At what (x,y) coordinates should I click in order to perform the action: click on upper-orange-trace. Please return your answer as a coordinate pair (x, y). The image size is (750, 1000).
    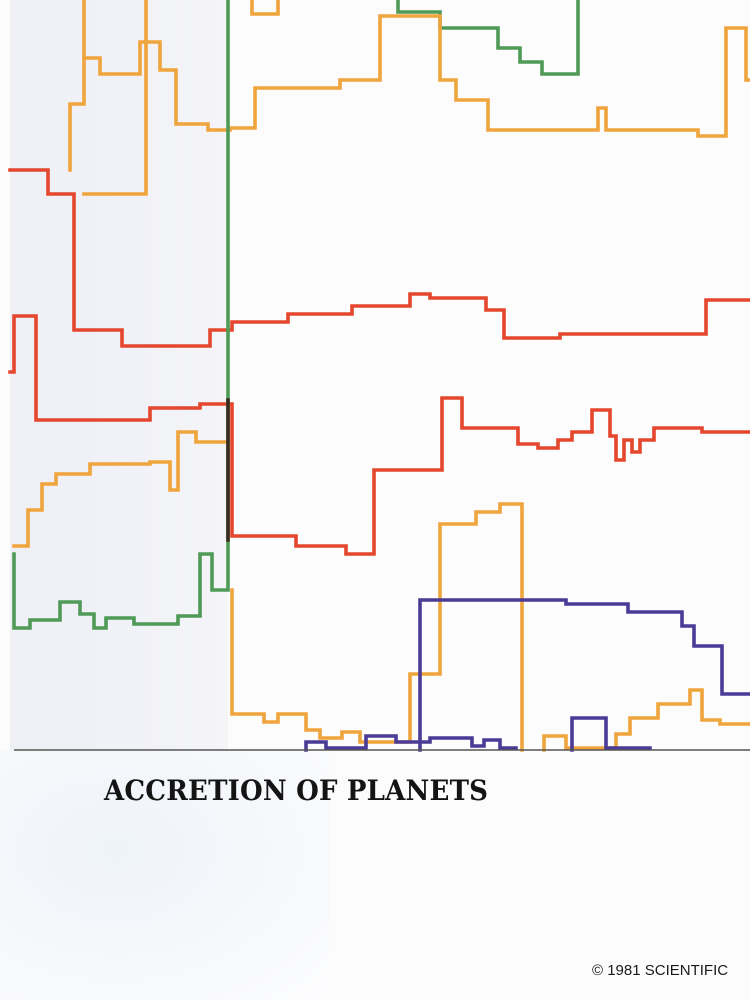
    Looking at the image, I should click on (489, 76).